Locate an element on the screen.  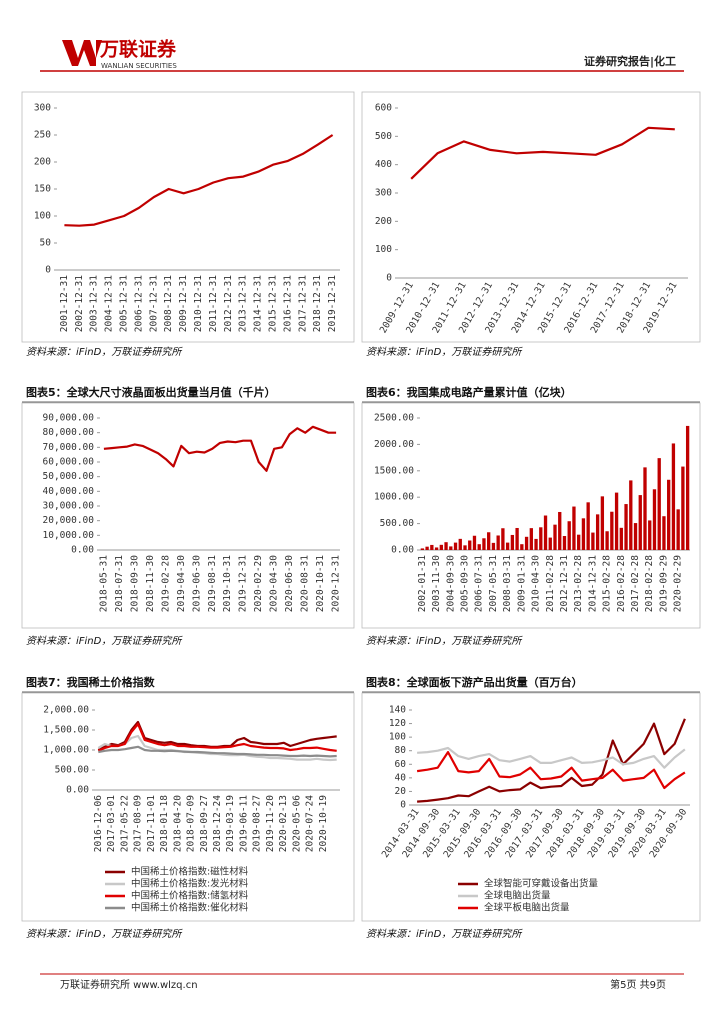
x-tick-label: 2017-12-31 is located at coordinates (302, 303).